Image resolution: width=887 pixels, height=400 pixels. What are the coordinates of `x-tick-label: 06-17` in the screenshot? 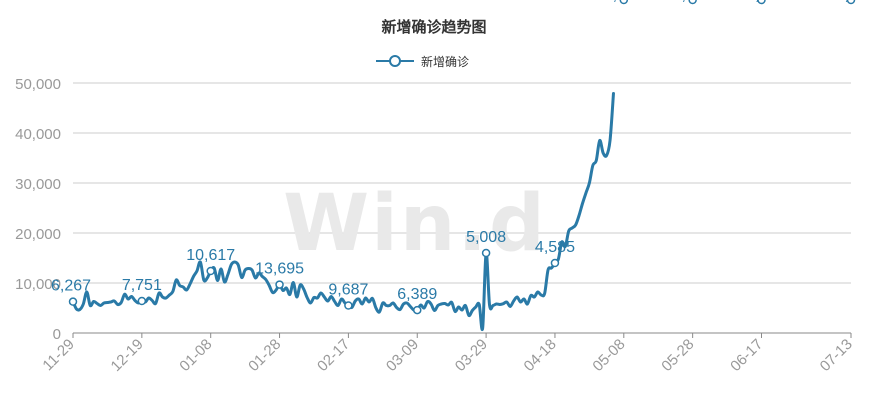 It's located at (746, 355).